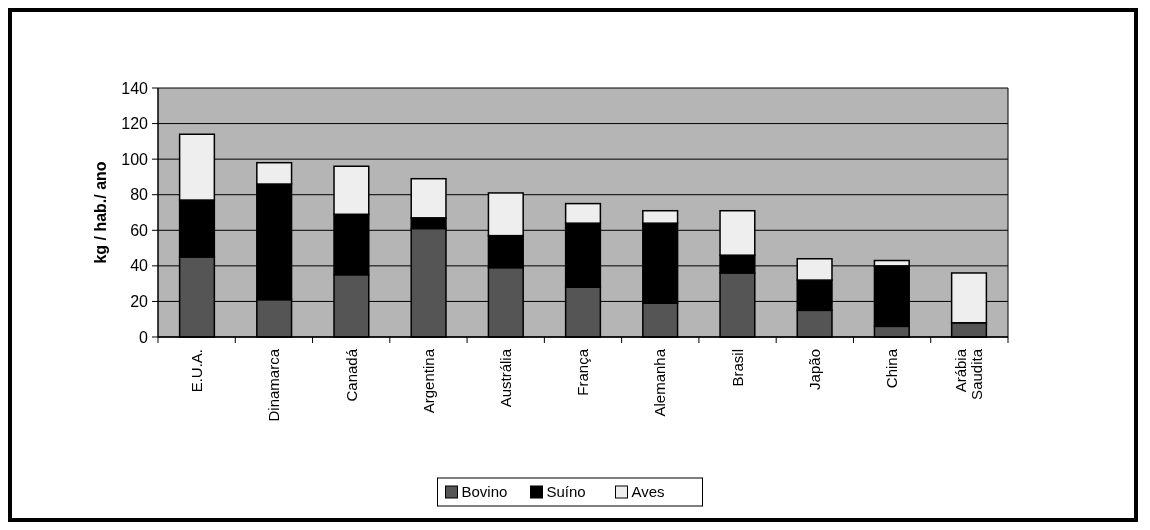 The width and height of the screenshot is (1150, 530). Describe the element at coordinates (139, 302) in the screenshot. I see `y-tick-label: 20` at that location.